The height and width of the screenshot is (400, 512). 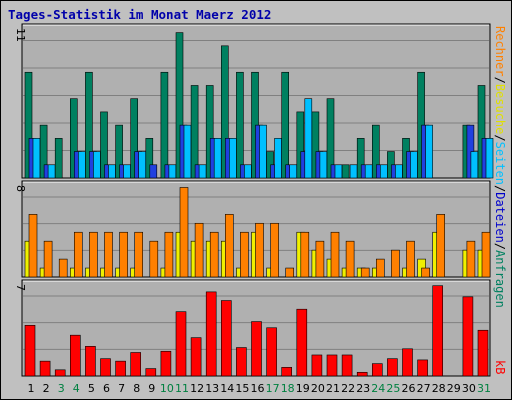 I want to click on x-tick-label: 4, so click(x=76, y=388).